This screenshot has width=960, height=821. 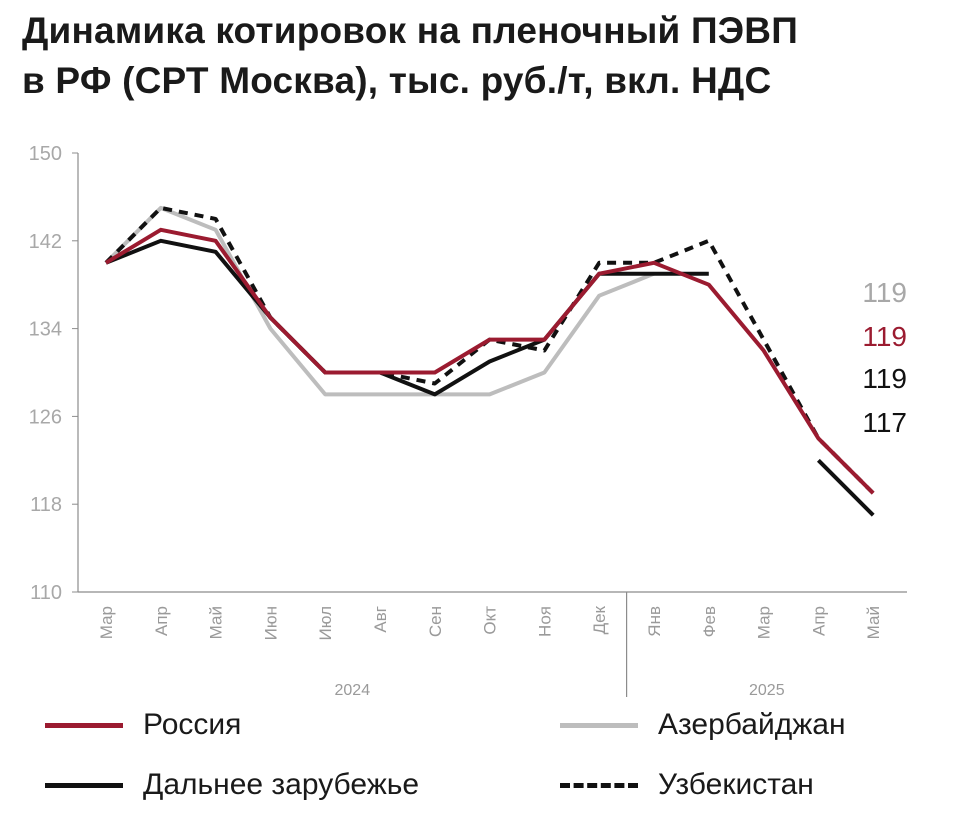 I want to click on series-line-Азербайджан, so click(x=379, y=301).